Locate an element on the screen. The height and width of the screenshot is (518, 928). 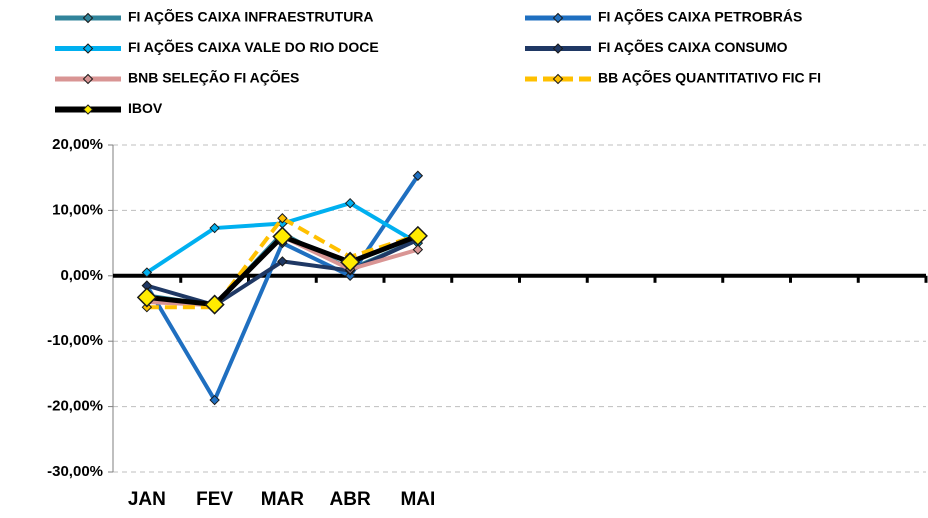
legend-label: BB AÇÕES QUANTITATIVO FIC FI is located at coordinates (709, 77).